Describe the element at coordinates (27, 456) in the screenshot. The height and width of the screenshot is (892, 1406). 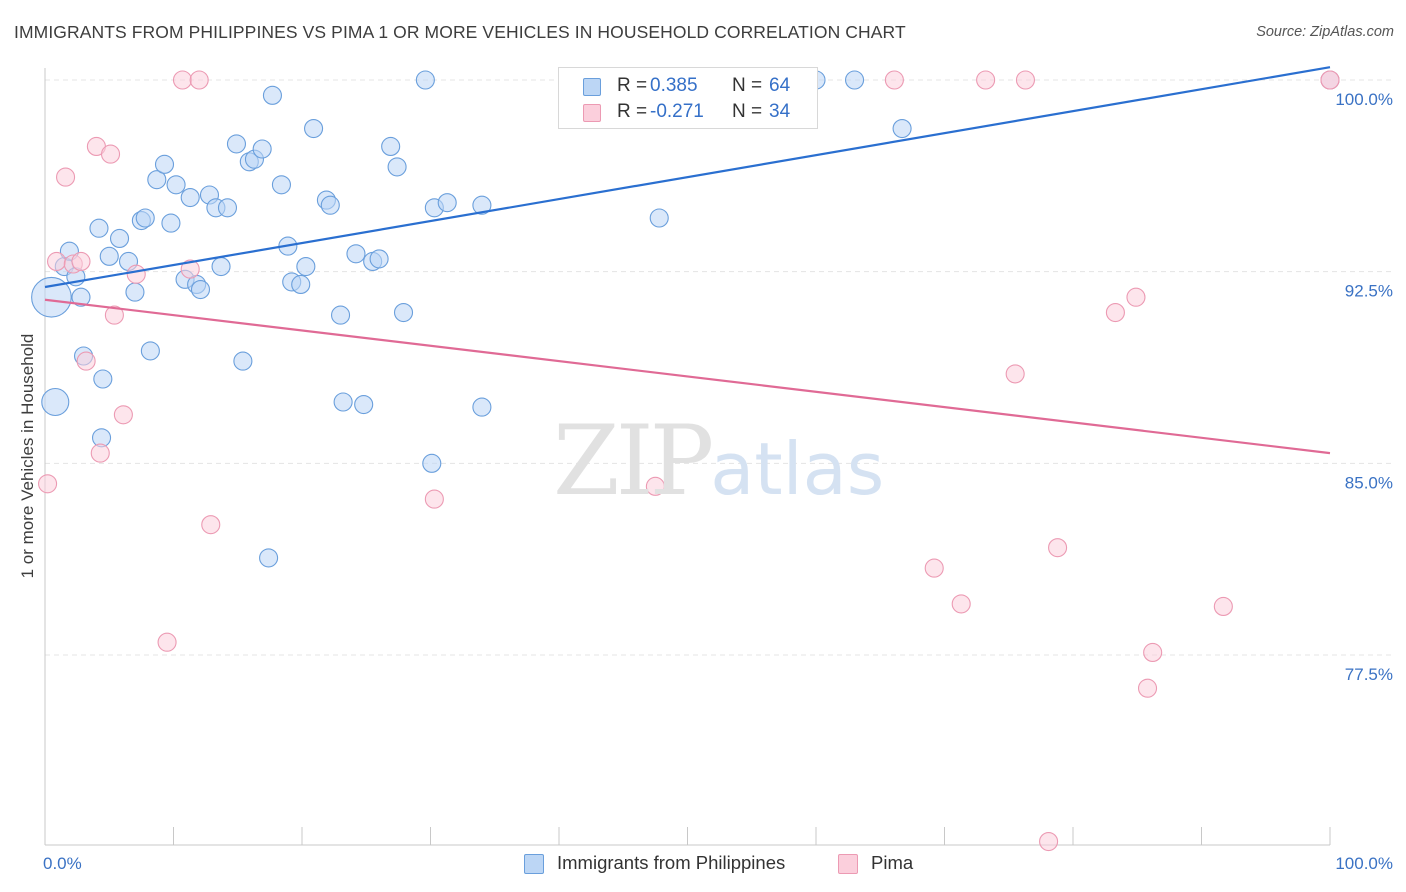
I see `y-axis-label: 1 or more Vehicles in Household` at that location.